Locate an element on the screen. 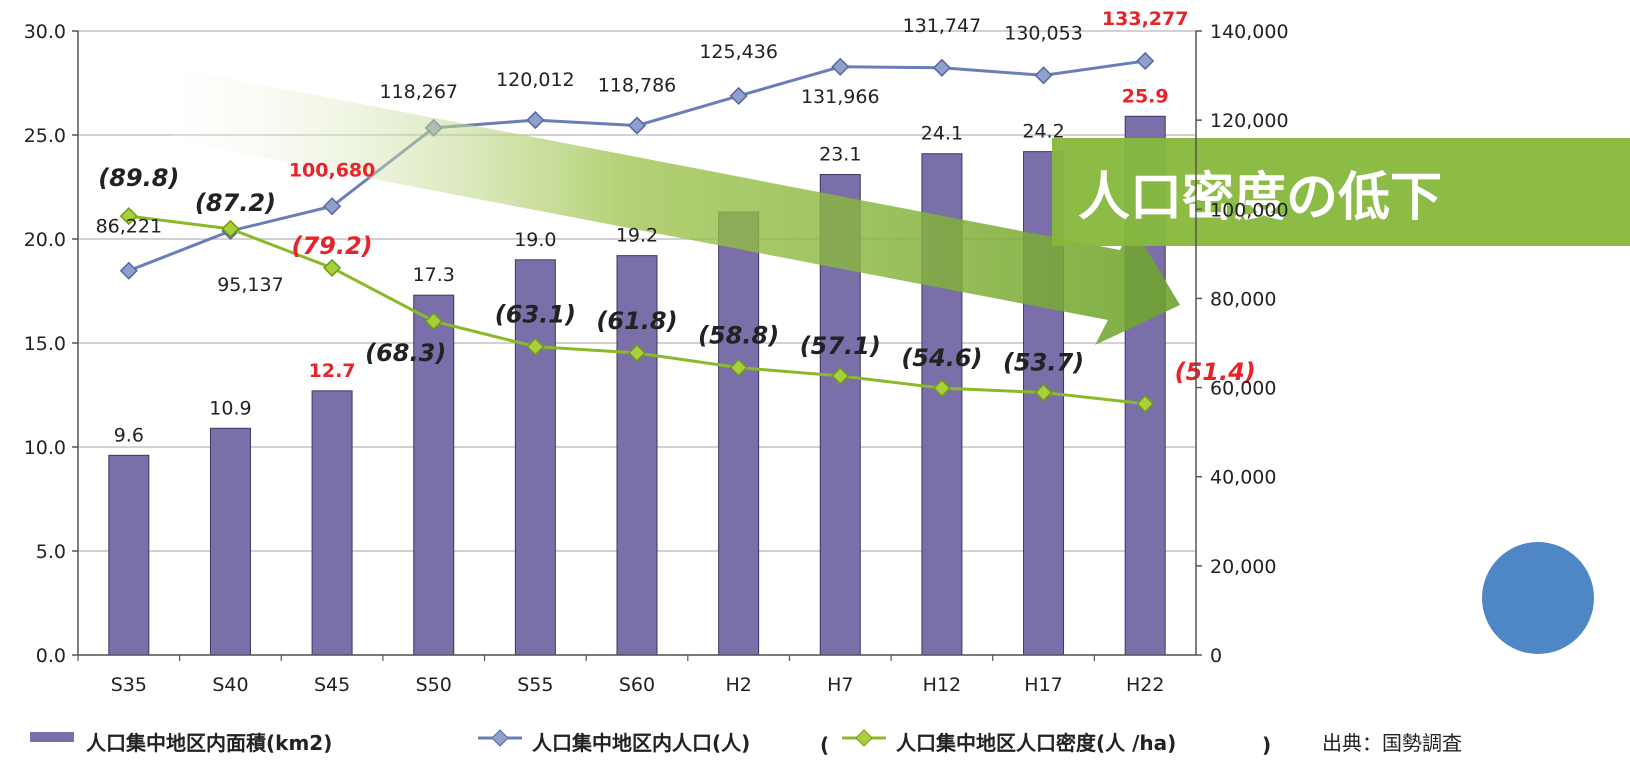 Image resolution: width=1630 pixels, height=783 pixels. right-tick-label: 80,000 is located at coordinates (1243, 299).